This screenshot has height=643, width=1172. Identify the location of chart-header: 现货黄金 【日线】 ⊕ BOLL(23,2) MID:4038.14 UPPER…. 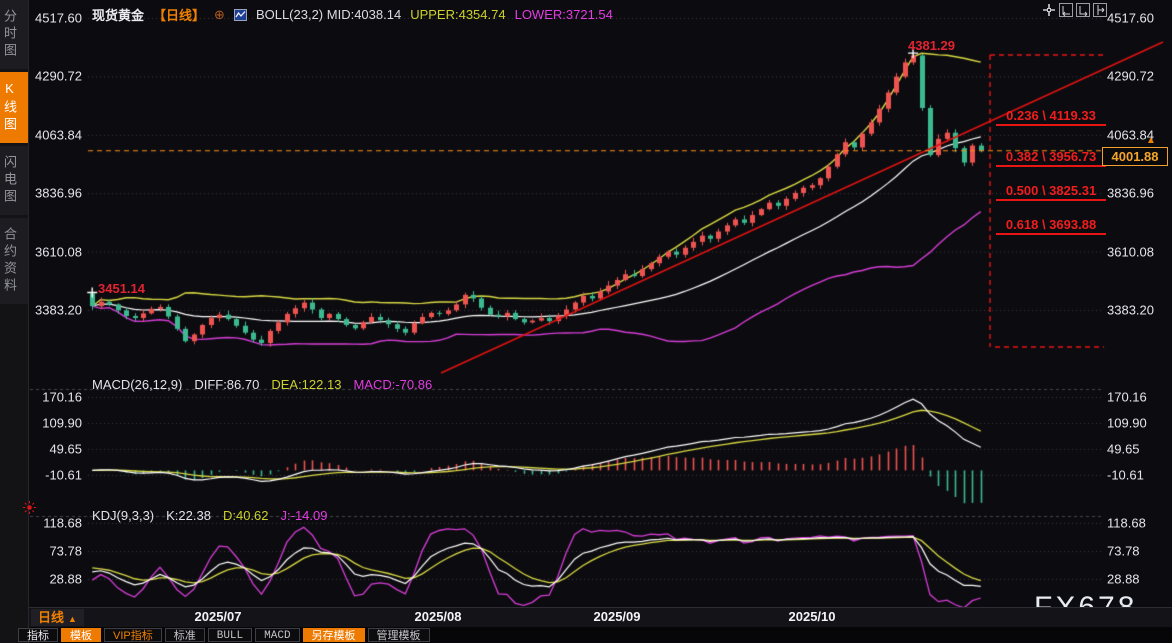
(352, 14).